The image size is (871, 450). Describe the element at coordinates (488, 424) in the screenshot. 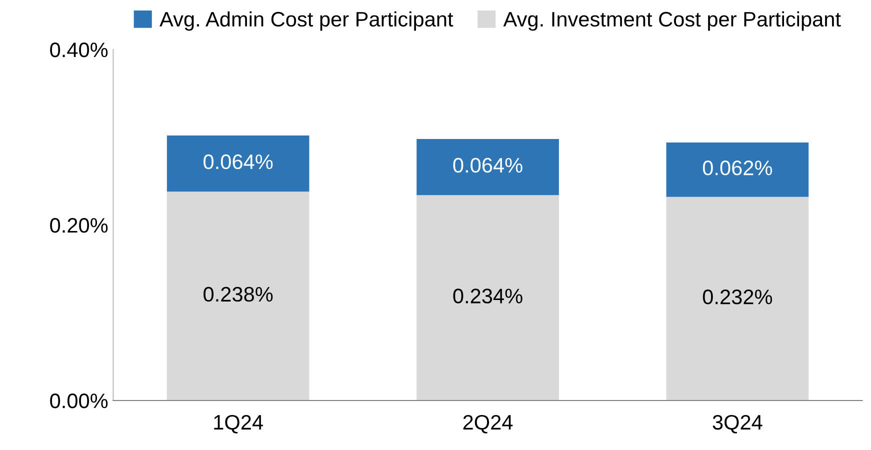

I see `x-tick-label: 2Q24` at that location.